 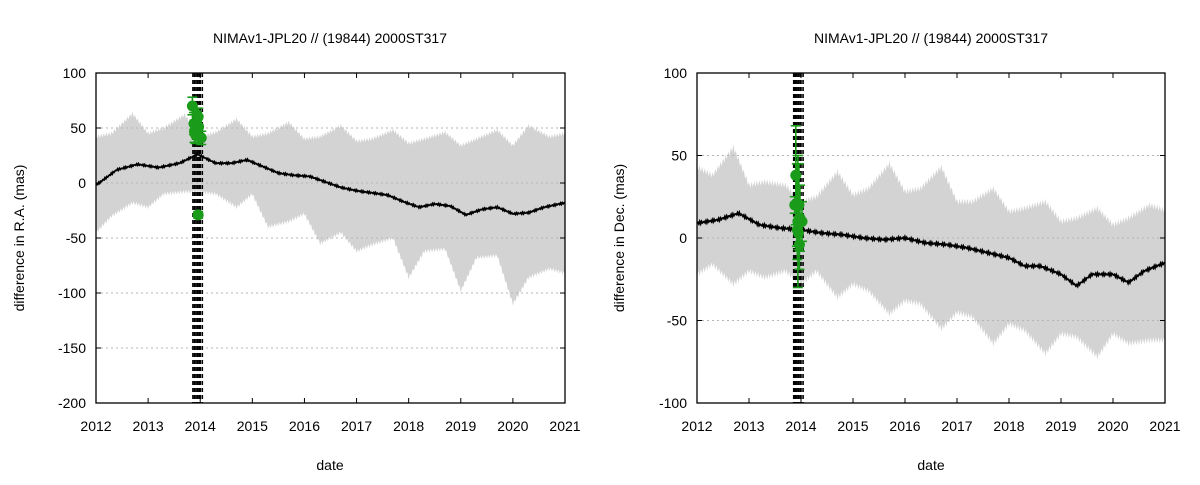 What do you see at coordinates (72, 293) in the screenshot?
I see `ra-y-tick-label: -100` at bounding box center [72, 293].